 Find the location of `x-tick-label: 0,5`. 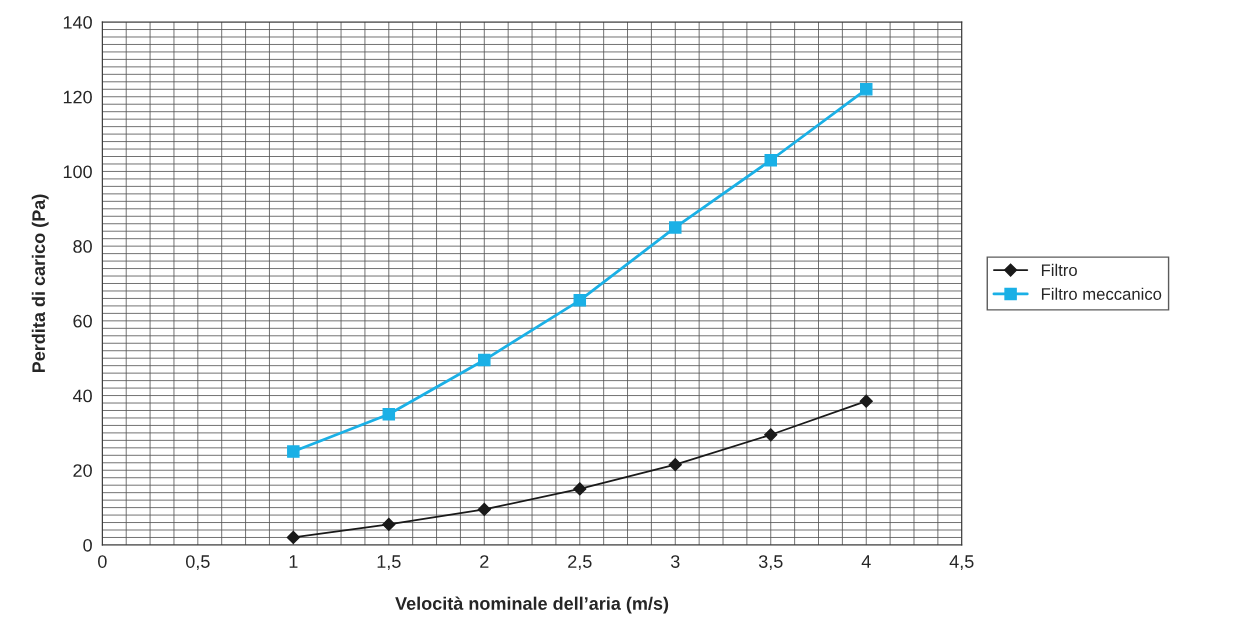

x-tick-label: 0,5 is located at coordinates (197, 563).